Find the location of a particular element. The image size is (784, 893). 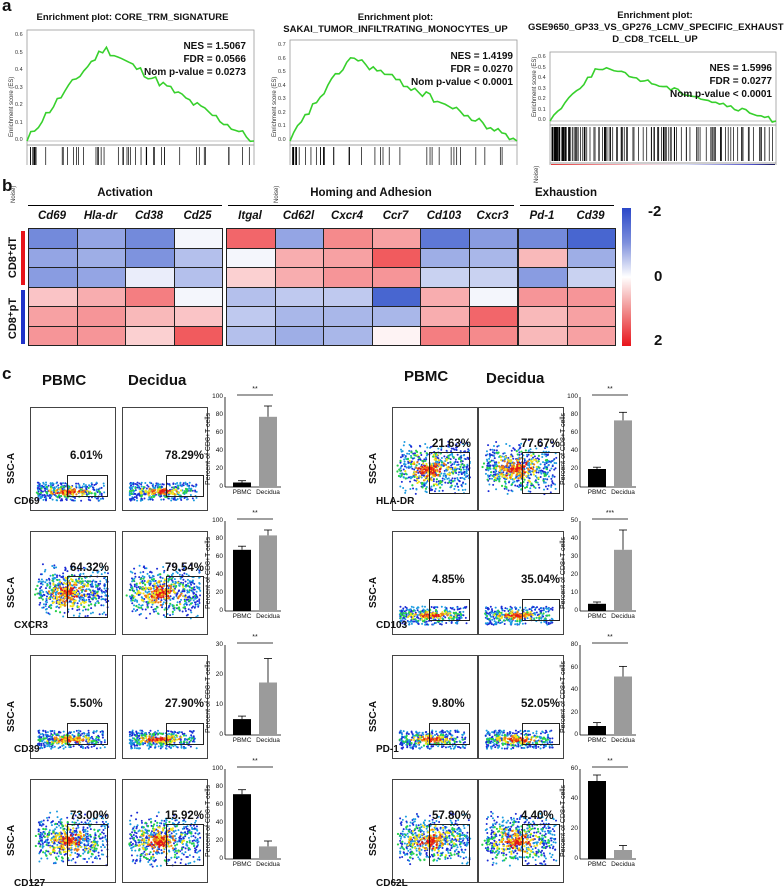

gsea-hits-frame is located at coordinates (140, 154).